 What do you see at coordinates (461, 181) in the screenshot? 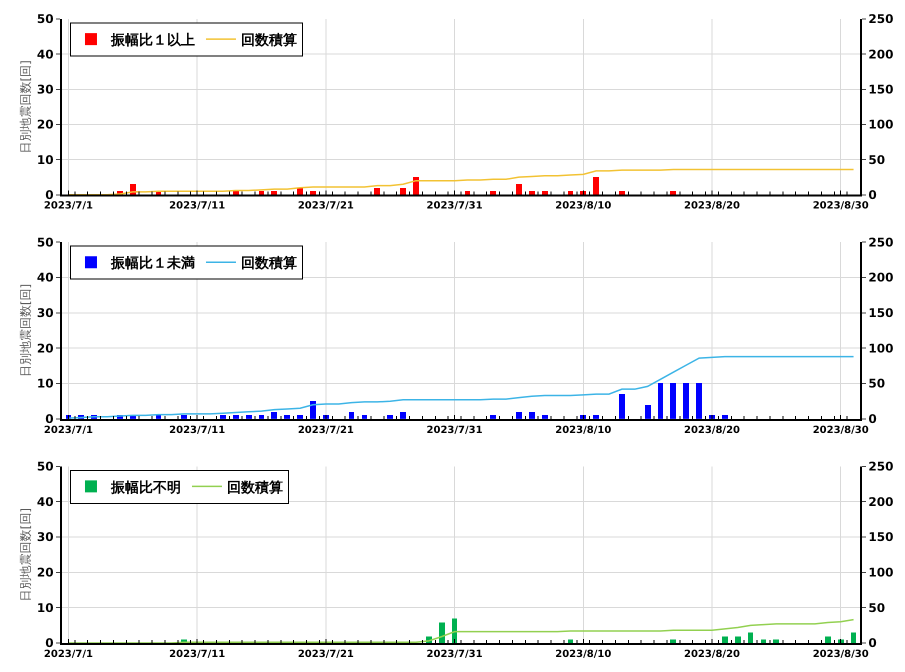
I see `line-series` at bounding box center [461, 181].